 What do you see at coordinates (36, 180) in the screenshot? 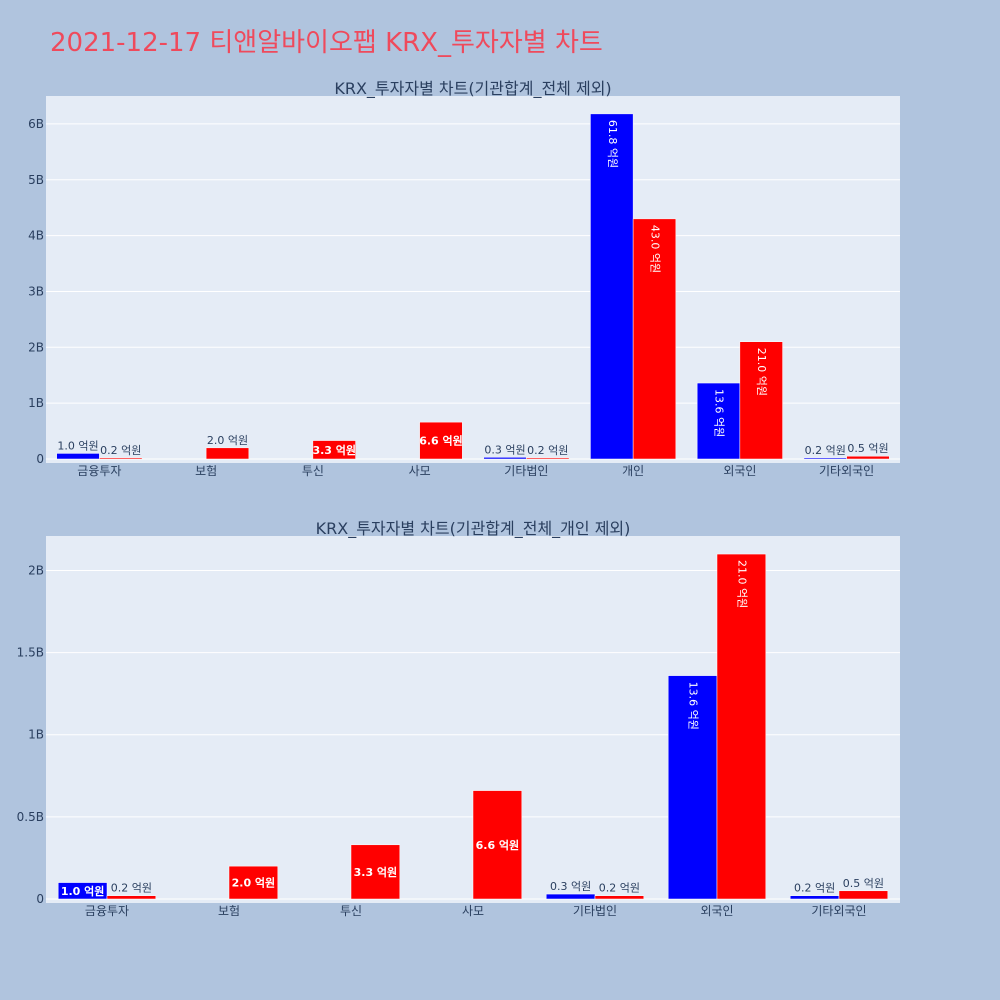
I see `y-tick-label: 5B` at bounding box center [36, 180].